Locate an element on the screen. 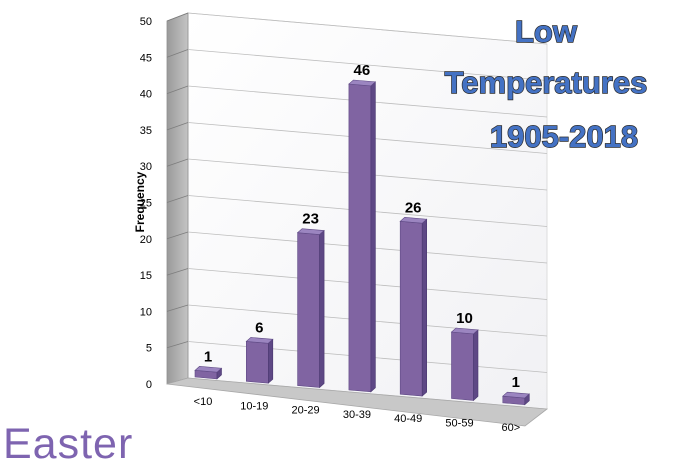 This screenshot has width=676, height=471. side-wall is located at coordinates (177, 198).